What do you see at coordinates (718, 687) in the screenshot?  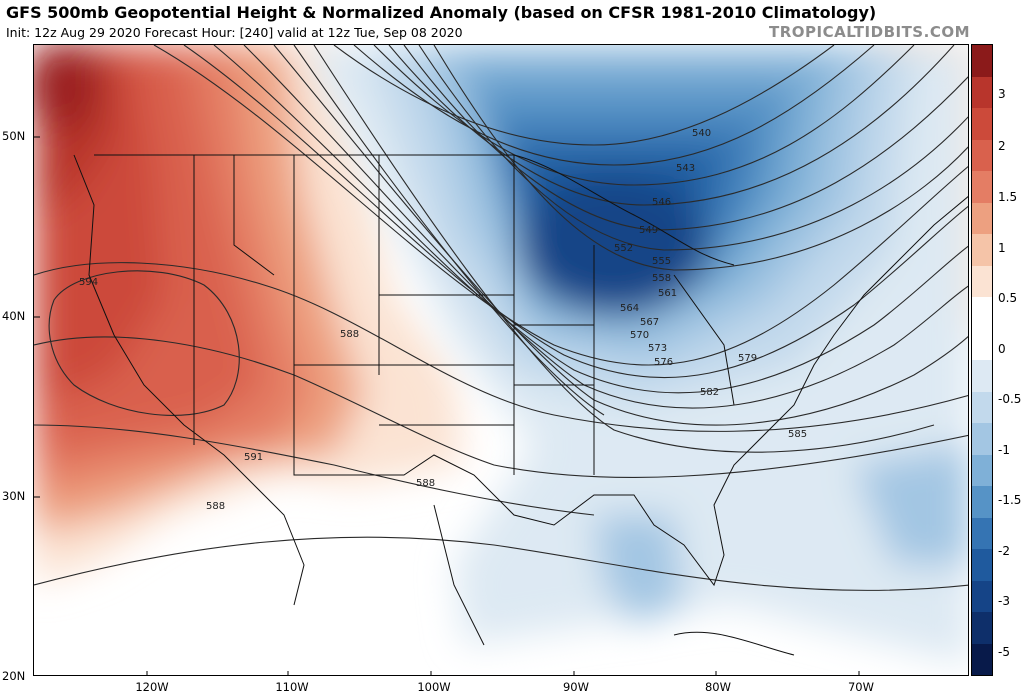 I see `lon-label: 80W` at bounding box center [718, 687].